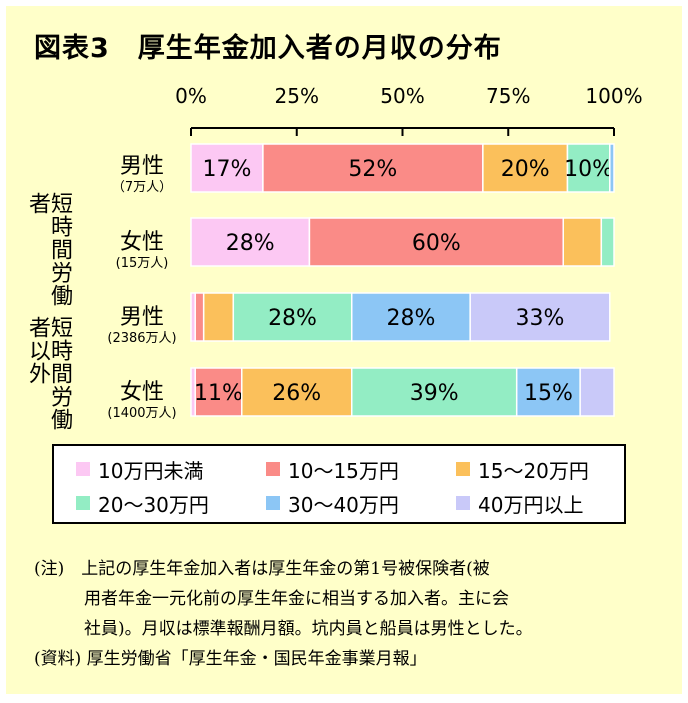 This screenshot has height=703, width=688. What do you see at coordinates (343, 504) in the screenshot?
I see `legend-label: 30～40万円` at bounding box center [343, 504].